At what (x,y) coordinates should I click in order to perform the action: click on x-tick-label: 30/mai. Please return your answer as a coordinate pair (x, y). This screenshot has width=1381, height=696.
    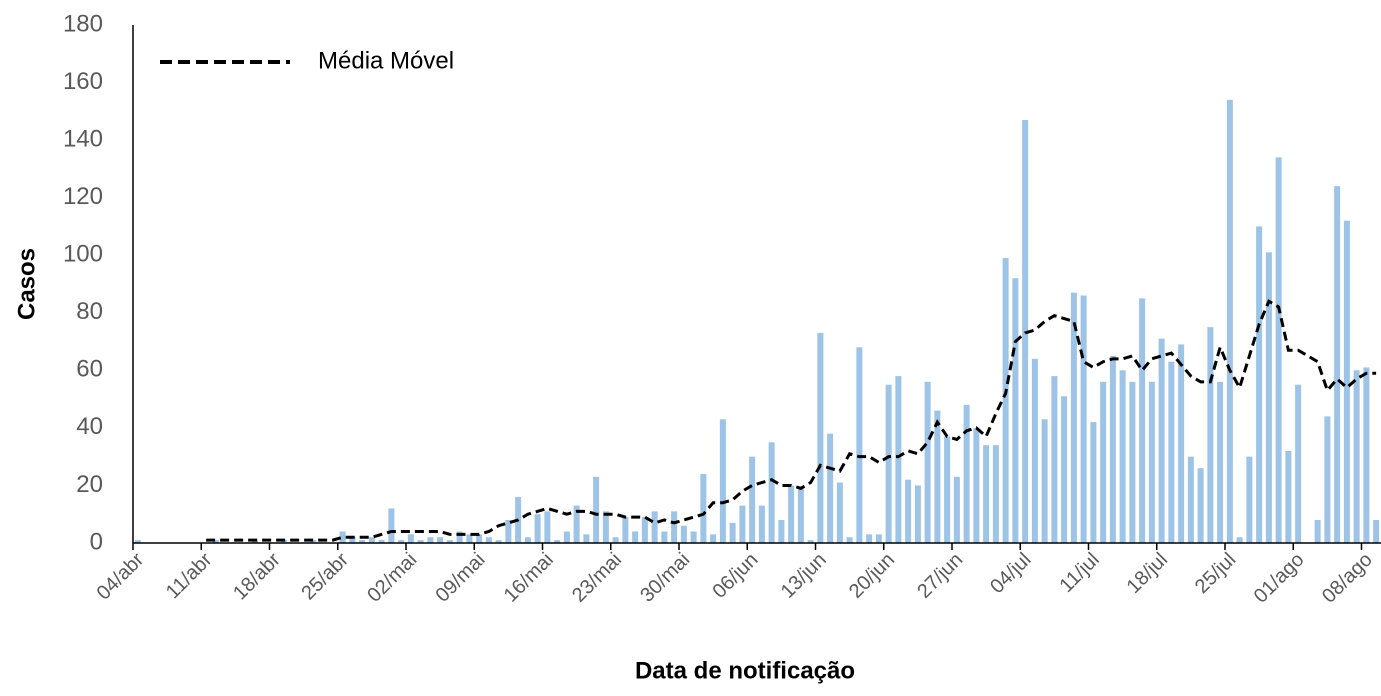
    Looking at the image, I should click on (665, 578).